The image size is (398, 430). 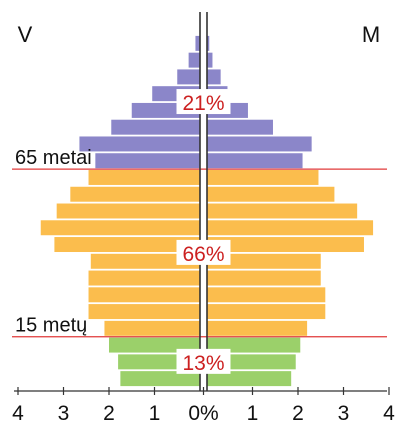 I want to click on x-tick-label-3: 1, so click(x=155, y=413).